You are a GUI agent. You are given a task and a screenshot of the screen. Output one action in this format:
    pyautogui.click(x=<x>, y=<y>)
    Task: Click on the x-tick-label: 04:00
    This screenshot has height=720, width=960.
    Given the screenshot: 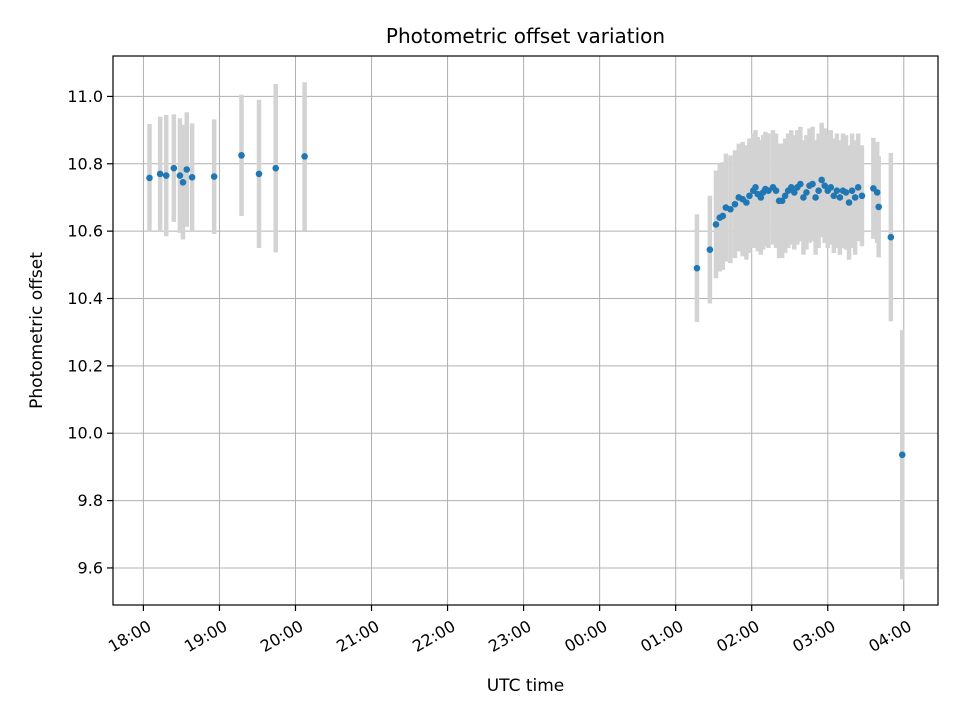 What is the action you would take?
    pyautogui.click(x=889, y=636)
    